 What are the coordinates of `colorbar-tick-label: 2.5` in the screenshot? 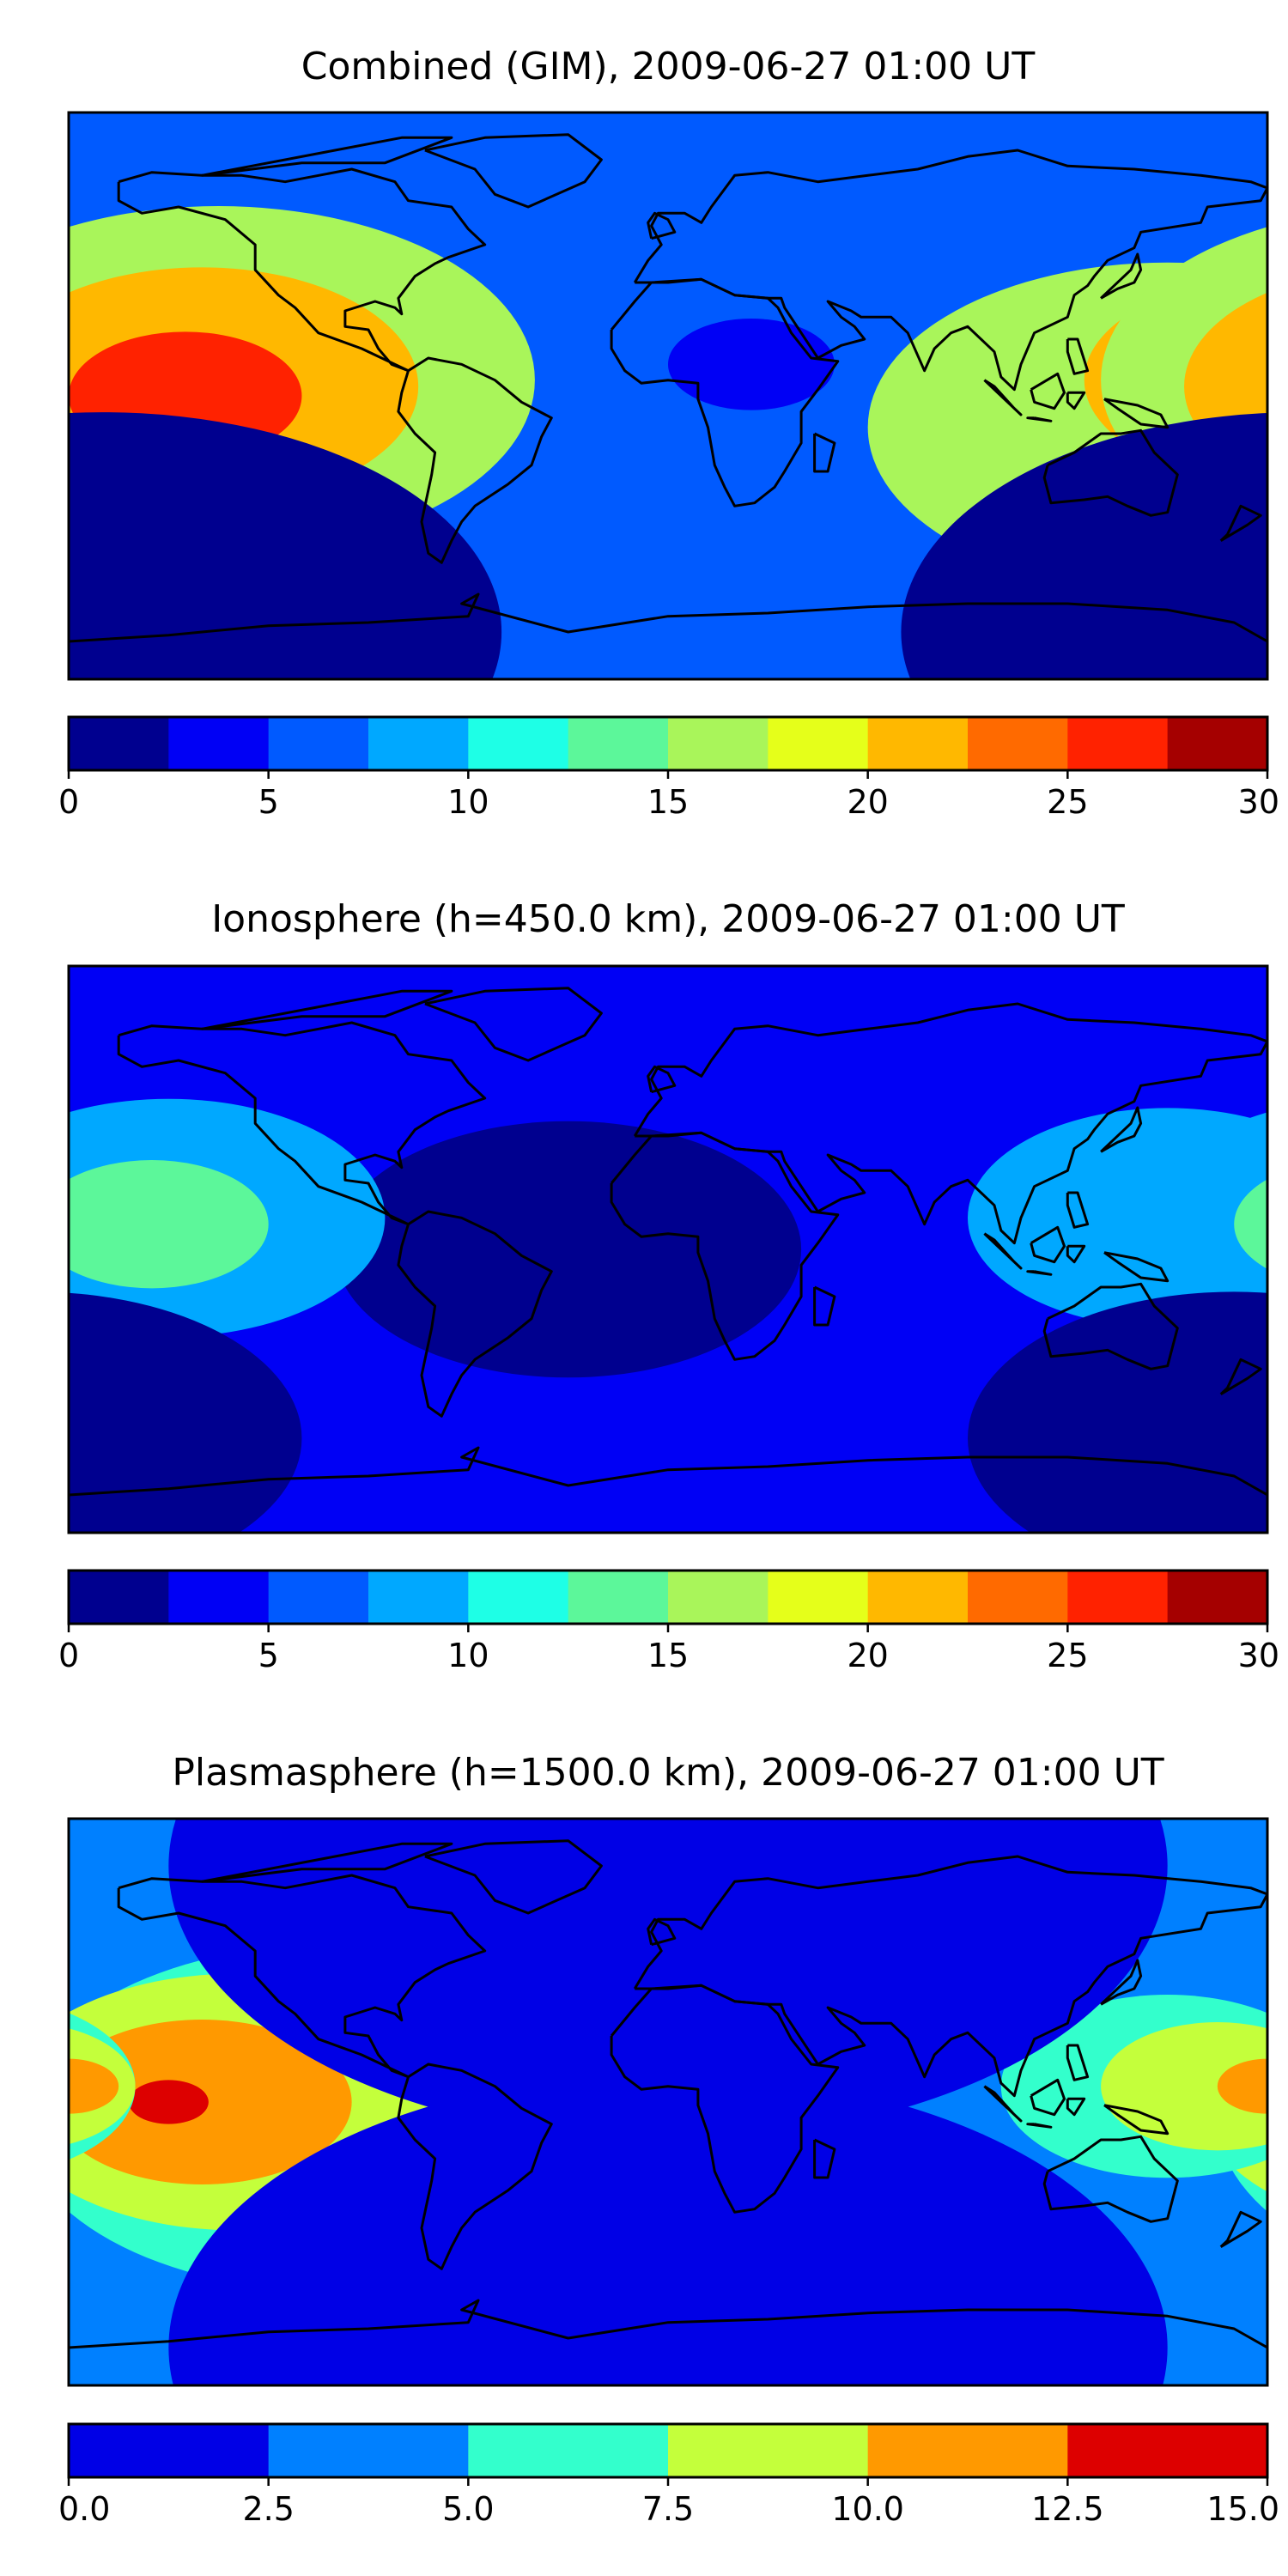 It's located at (268, 2509).